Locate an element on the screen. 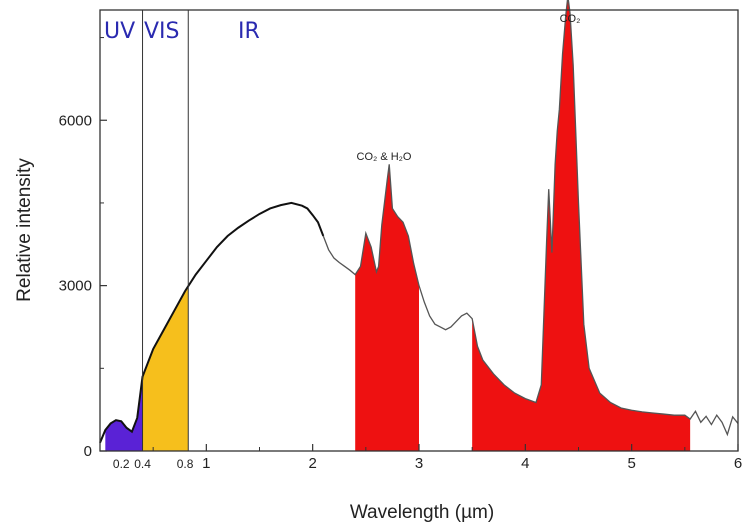 The width and height of the screenshot is (744, 524). y-tick-label: 6000 is located at coordinates (75, 120).